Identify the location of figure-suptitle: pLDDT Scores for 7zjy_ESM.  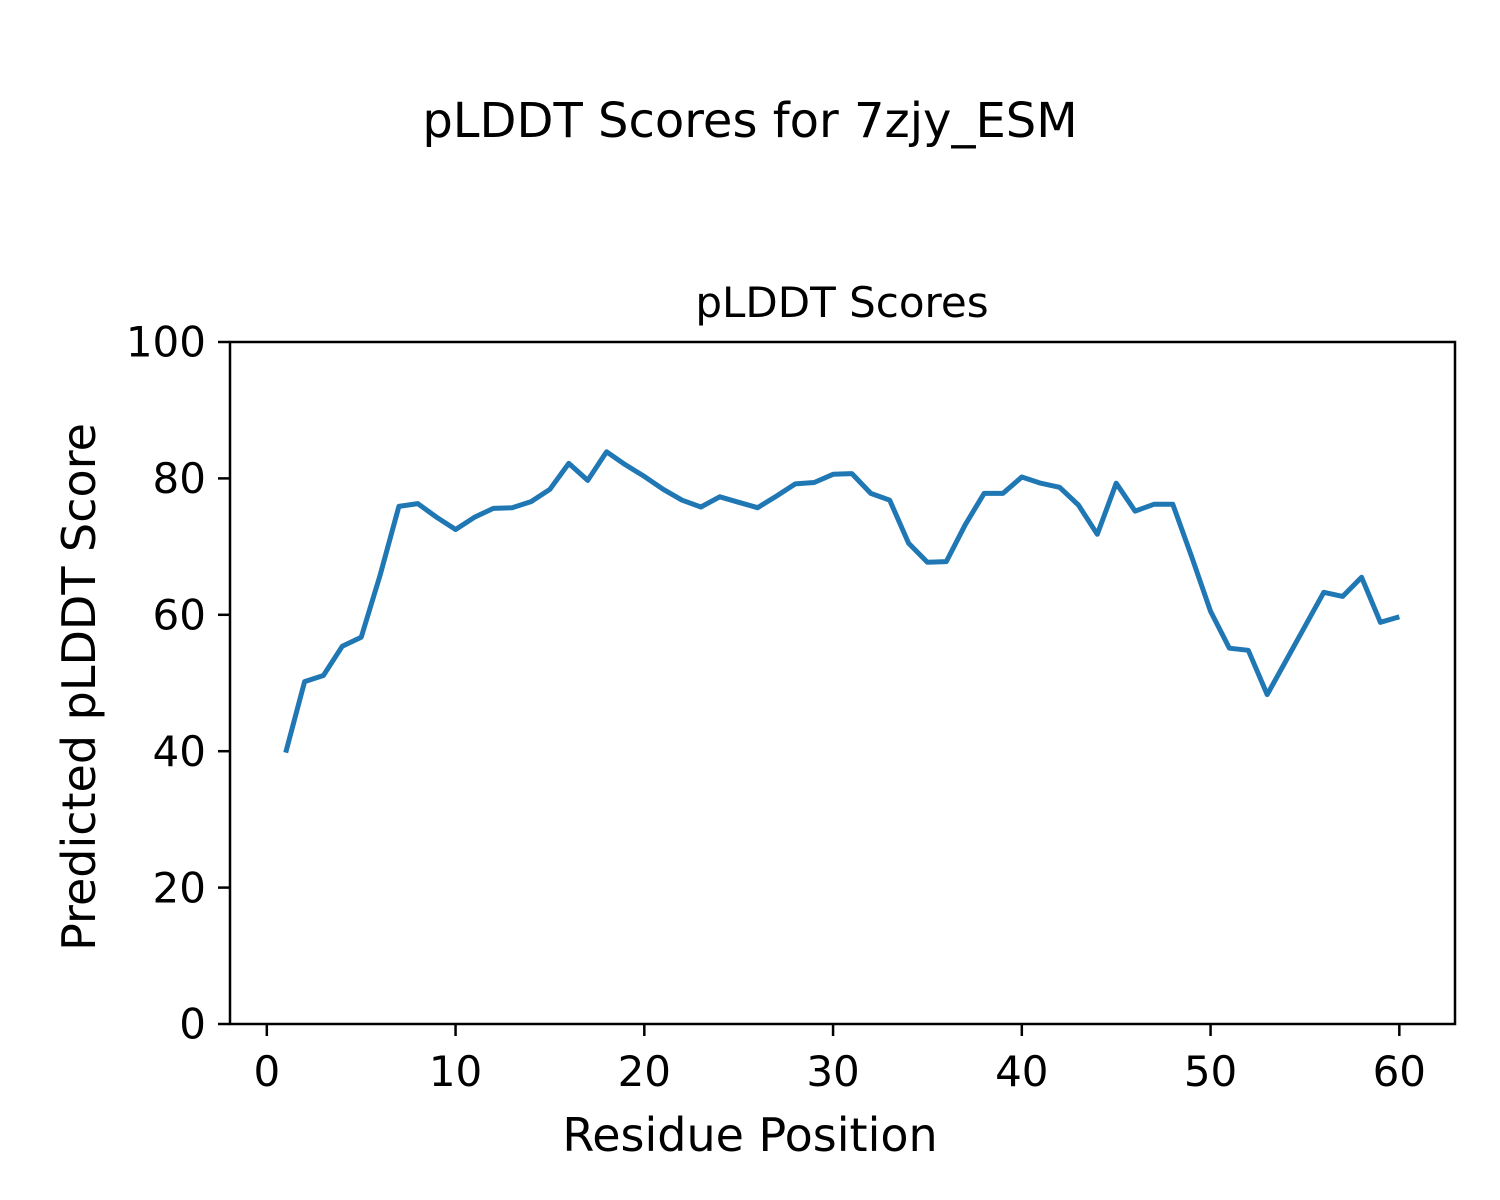
(749, 121).